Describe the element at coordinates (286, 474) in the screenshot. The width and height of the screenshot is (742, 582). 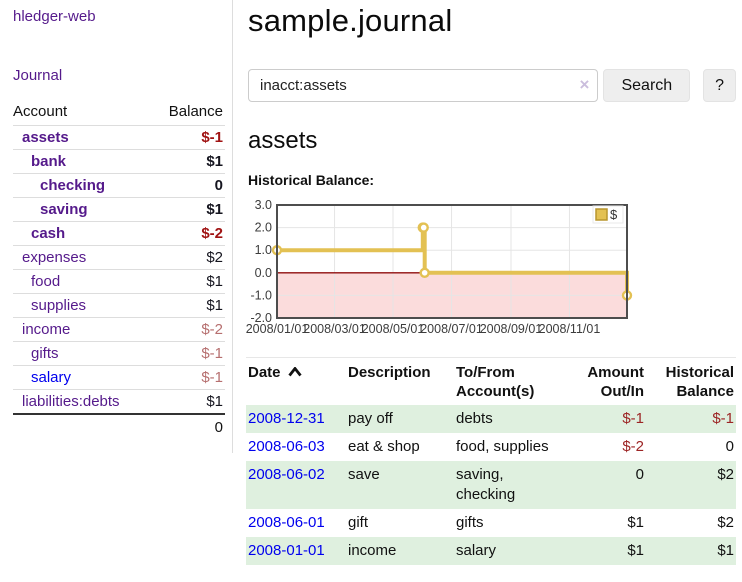
I see `transaction-date-link: 2008-06-02` at that location.